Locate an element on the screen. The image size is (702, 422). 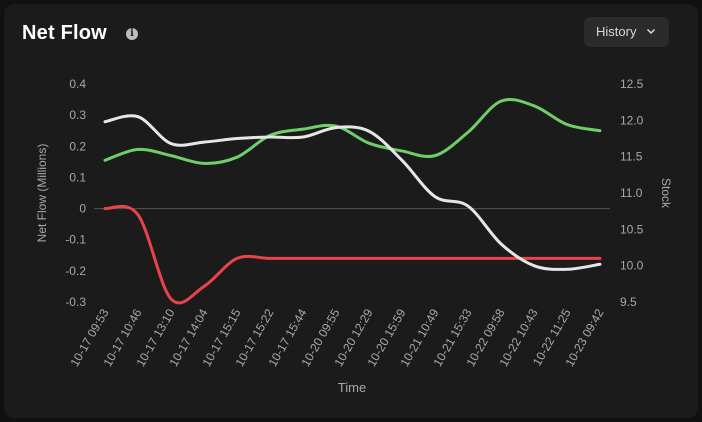
history-dropdown-button: History is located at coordinates (626, 32).